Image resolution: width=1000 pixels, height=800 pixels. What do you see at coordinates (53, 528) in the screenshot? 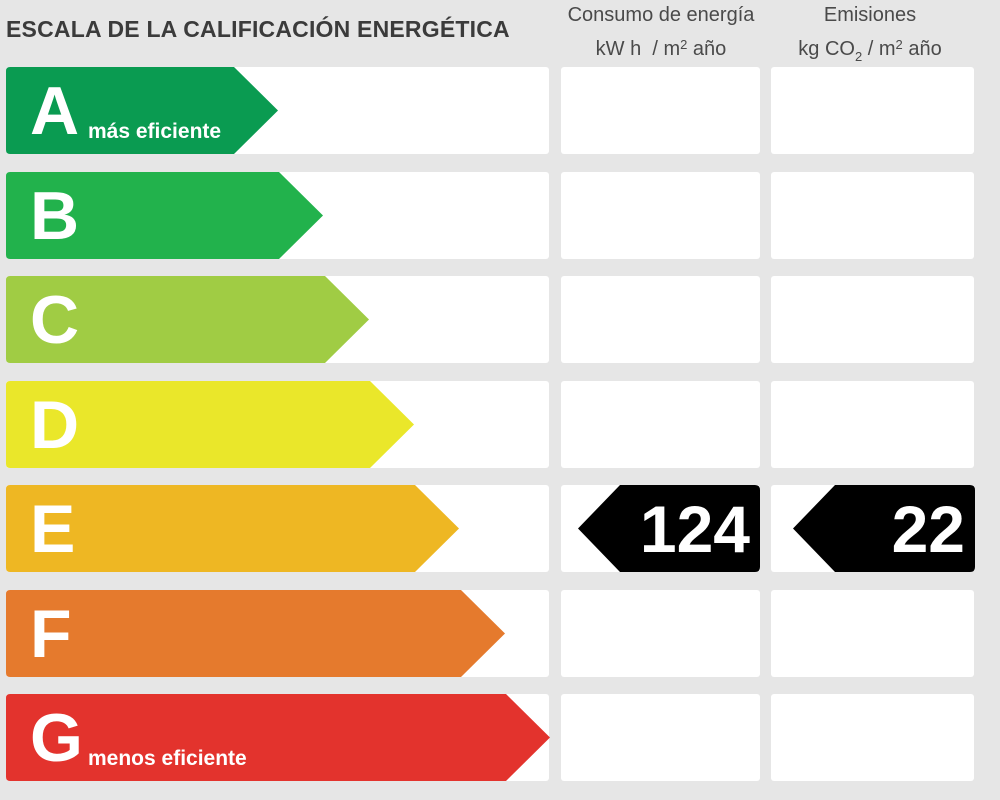
I see `rating-letter-e: E` at bounding box center [53, 528].